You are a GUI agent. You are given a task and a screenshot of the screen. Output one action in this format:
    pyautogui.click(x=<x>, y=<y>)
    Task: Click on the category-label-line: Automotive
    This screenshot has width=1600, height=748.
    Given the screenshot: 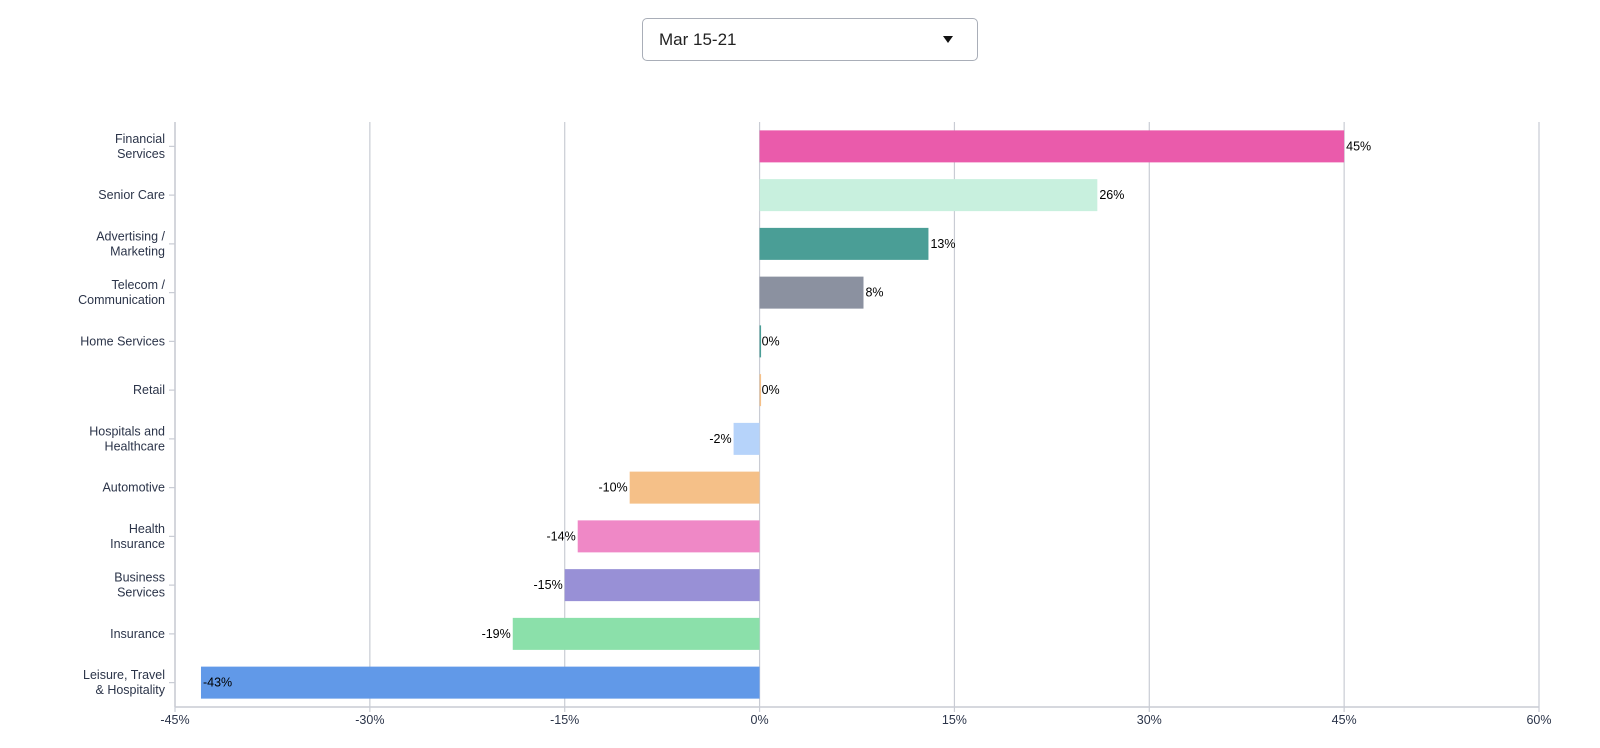 What is the action you would take?
    pyautogui.click(x=133, y=488)
    